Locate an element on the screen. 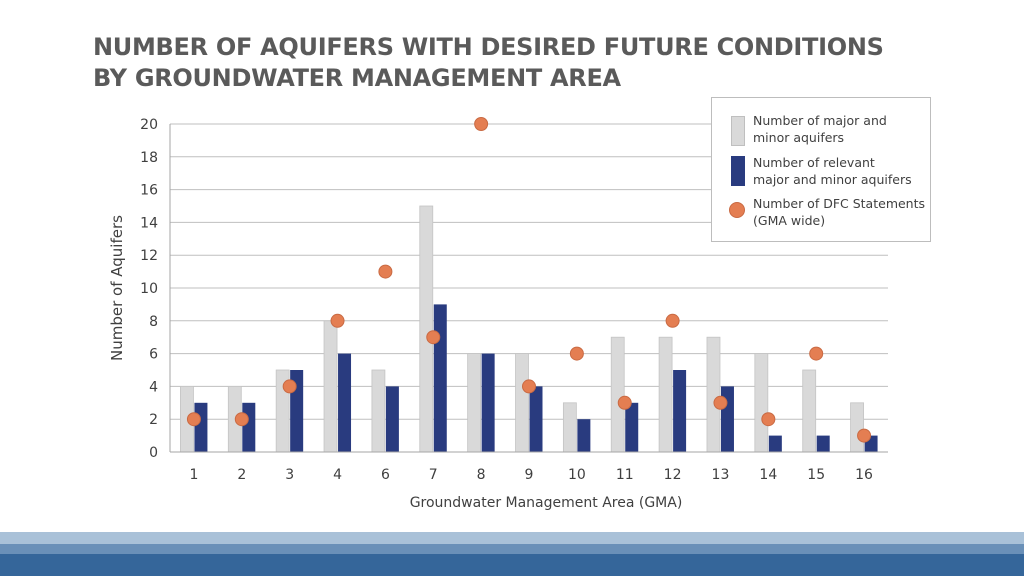  x-tick-label-7: 7 is located at coordinates (433, 475).